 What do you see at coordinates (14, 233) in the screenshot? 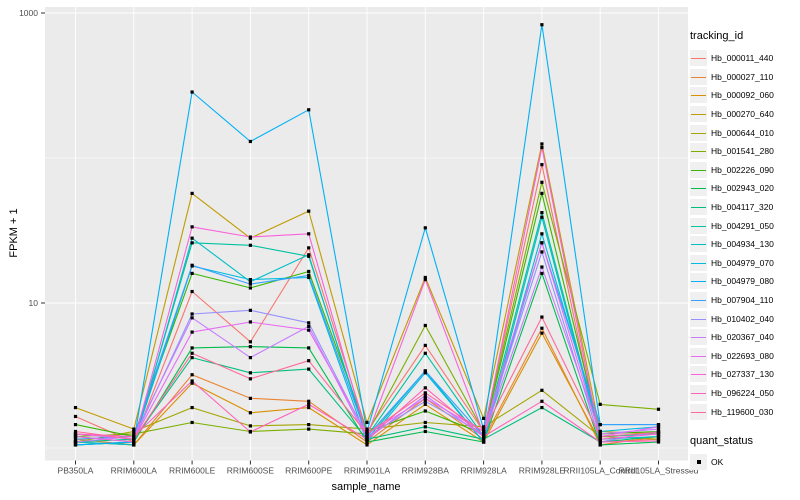
I see `y-axis-title: FPKM + 1` at bounding box center [14, 233].